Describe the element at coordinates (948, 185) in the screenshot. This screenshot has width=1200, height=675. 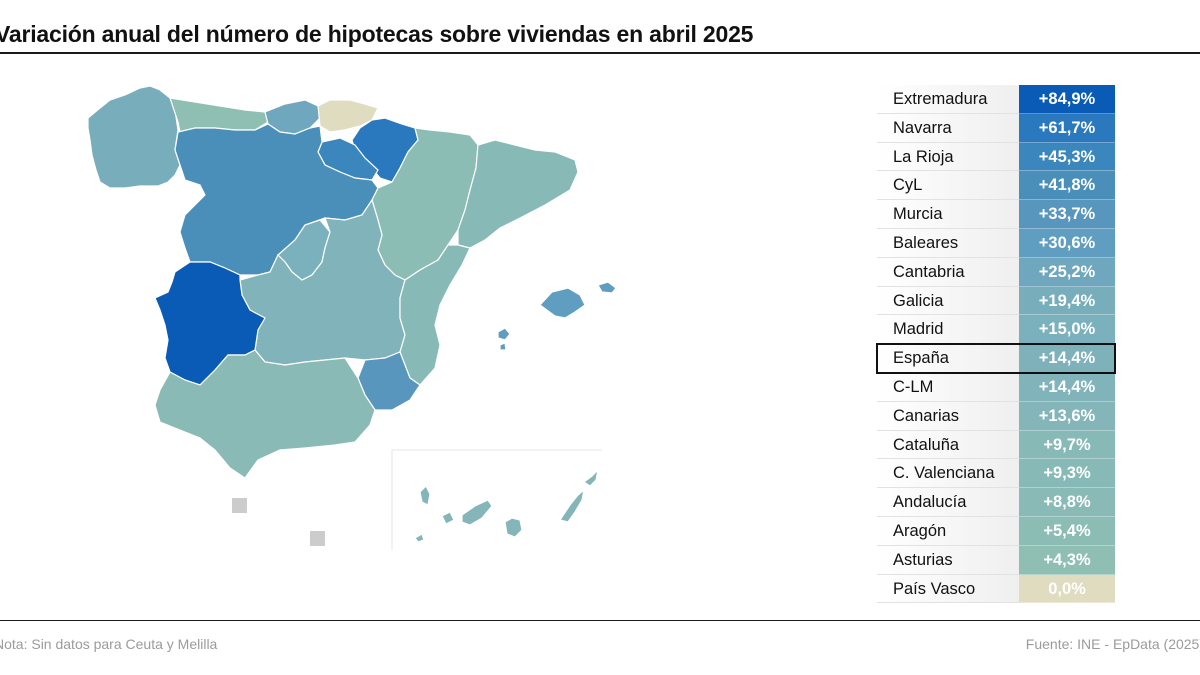
I see `region-name: CyL` at that location.